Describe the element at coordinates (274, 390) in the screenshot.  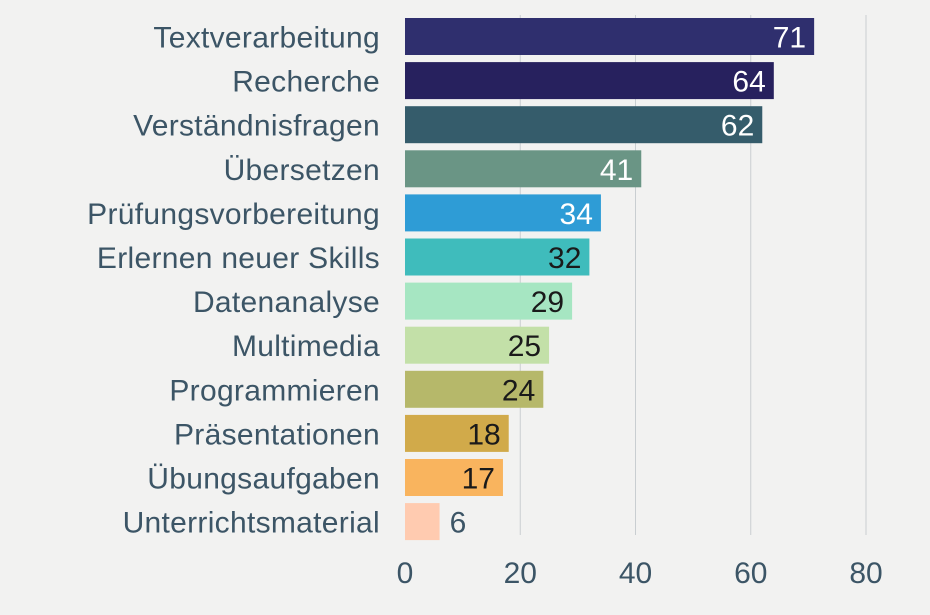
I see `category-label: Programmieren` at that location.